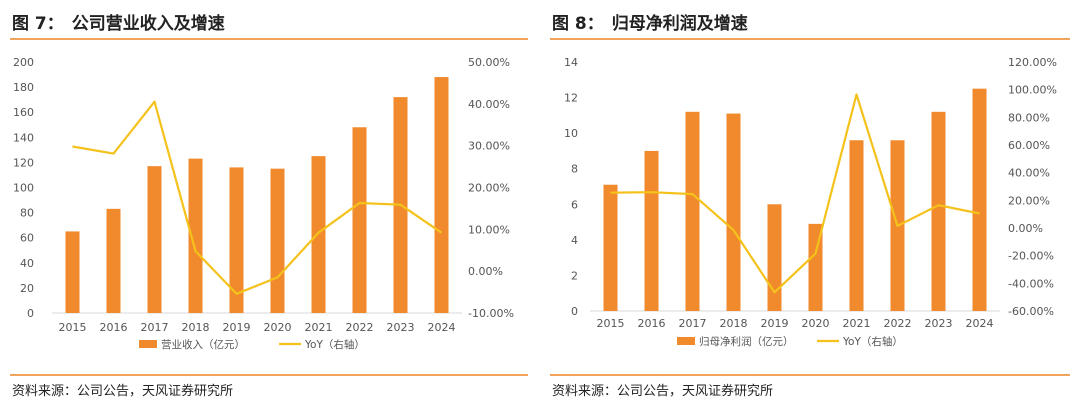 Image resolution: width=1080 pixels, height=408 pixels. What do you see at coordinates (1029, 117) in the screenshot?
I see `y2-tick-label: 80.00%` at bounding box center [1029, 117].